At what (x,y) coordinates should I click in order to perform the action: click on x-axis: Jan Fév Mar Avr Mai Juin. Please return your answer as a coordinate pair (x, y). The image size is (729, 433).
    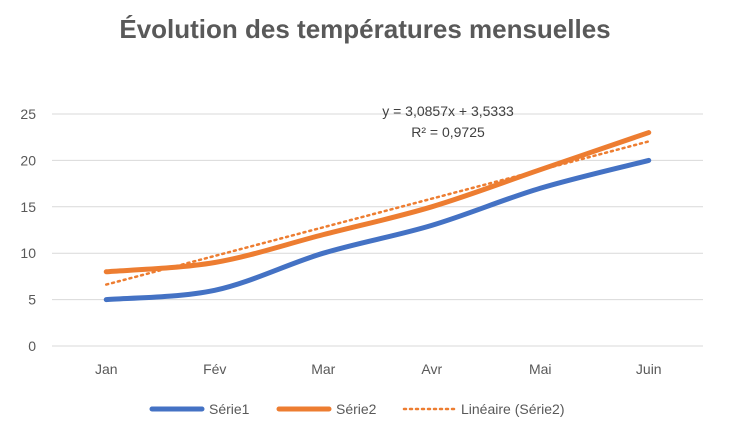
    Looking at the image, I should click on (378, 369).